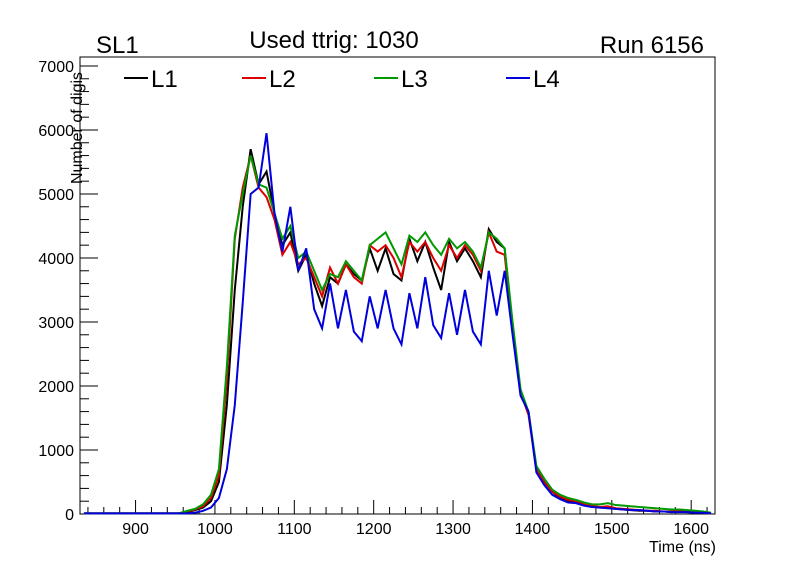 Image resolution: width=796 pixels, height=577 pixels. What do you see at coordinates (56, 451) in the screenshot?
I see `y-tick-label: 1000` at bounding box center [56, 451].